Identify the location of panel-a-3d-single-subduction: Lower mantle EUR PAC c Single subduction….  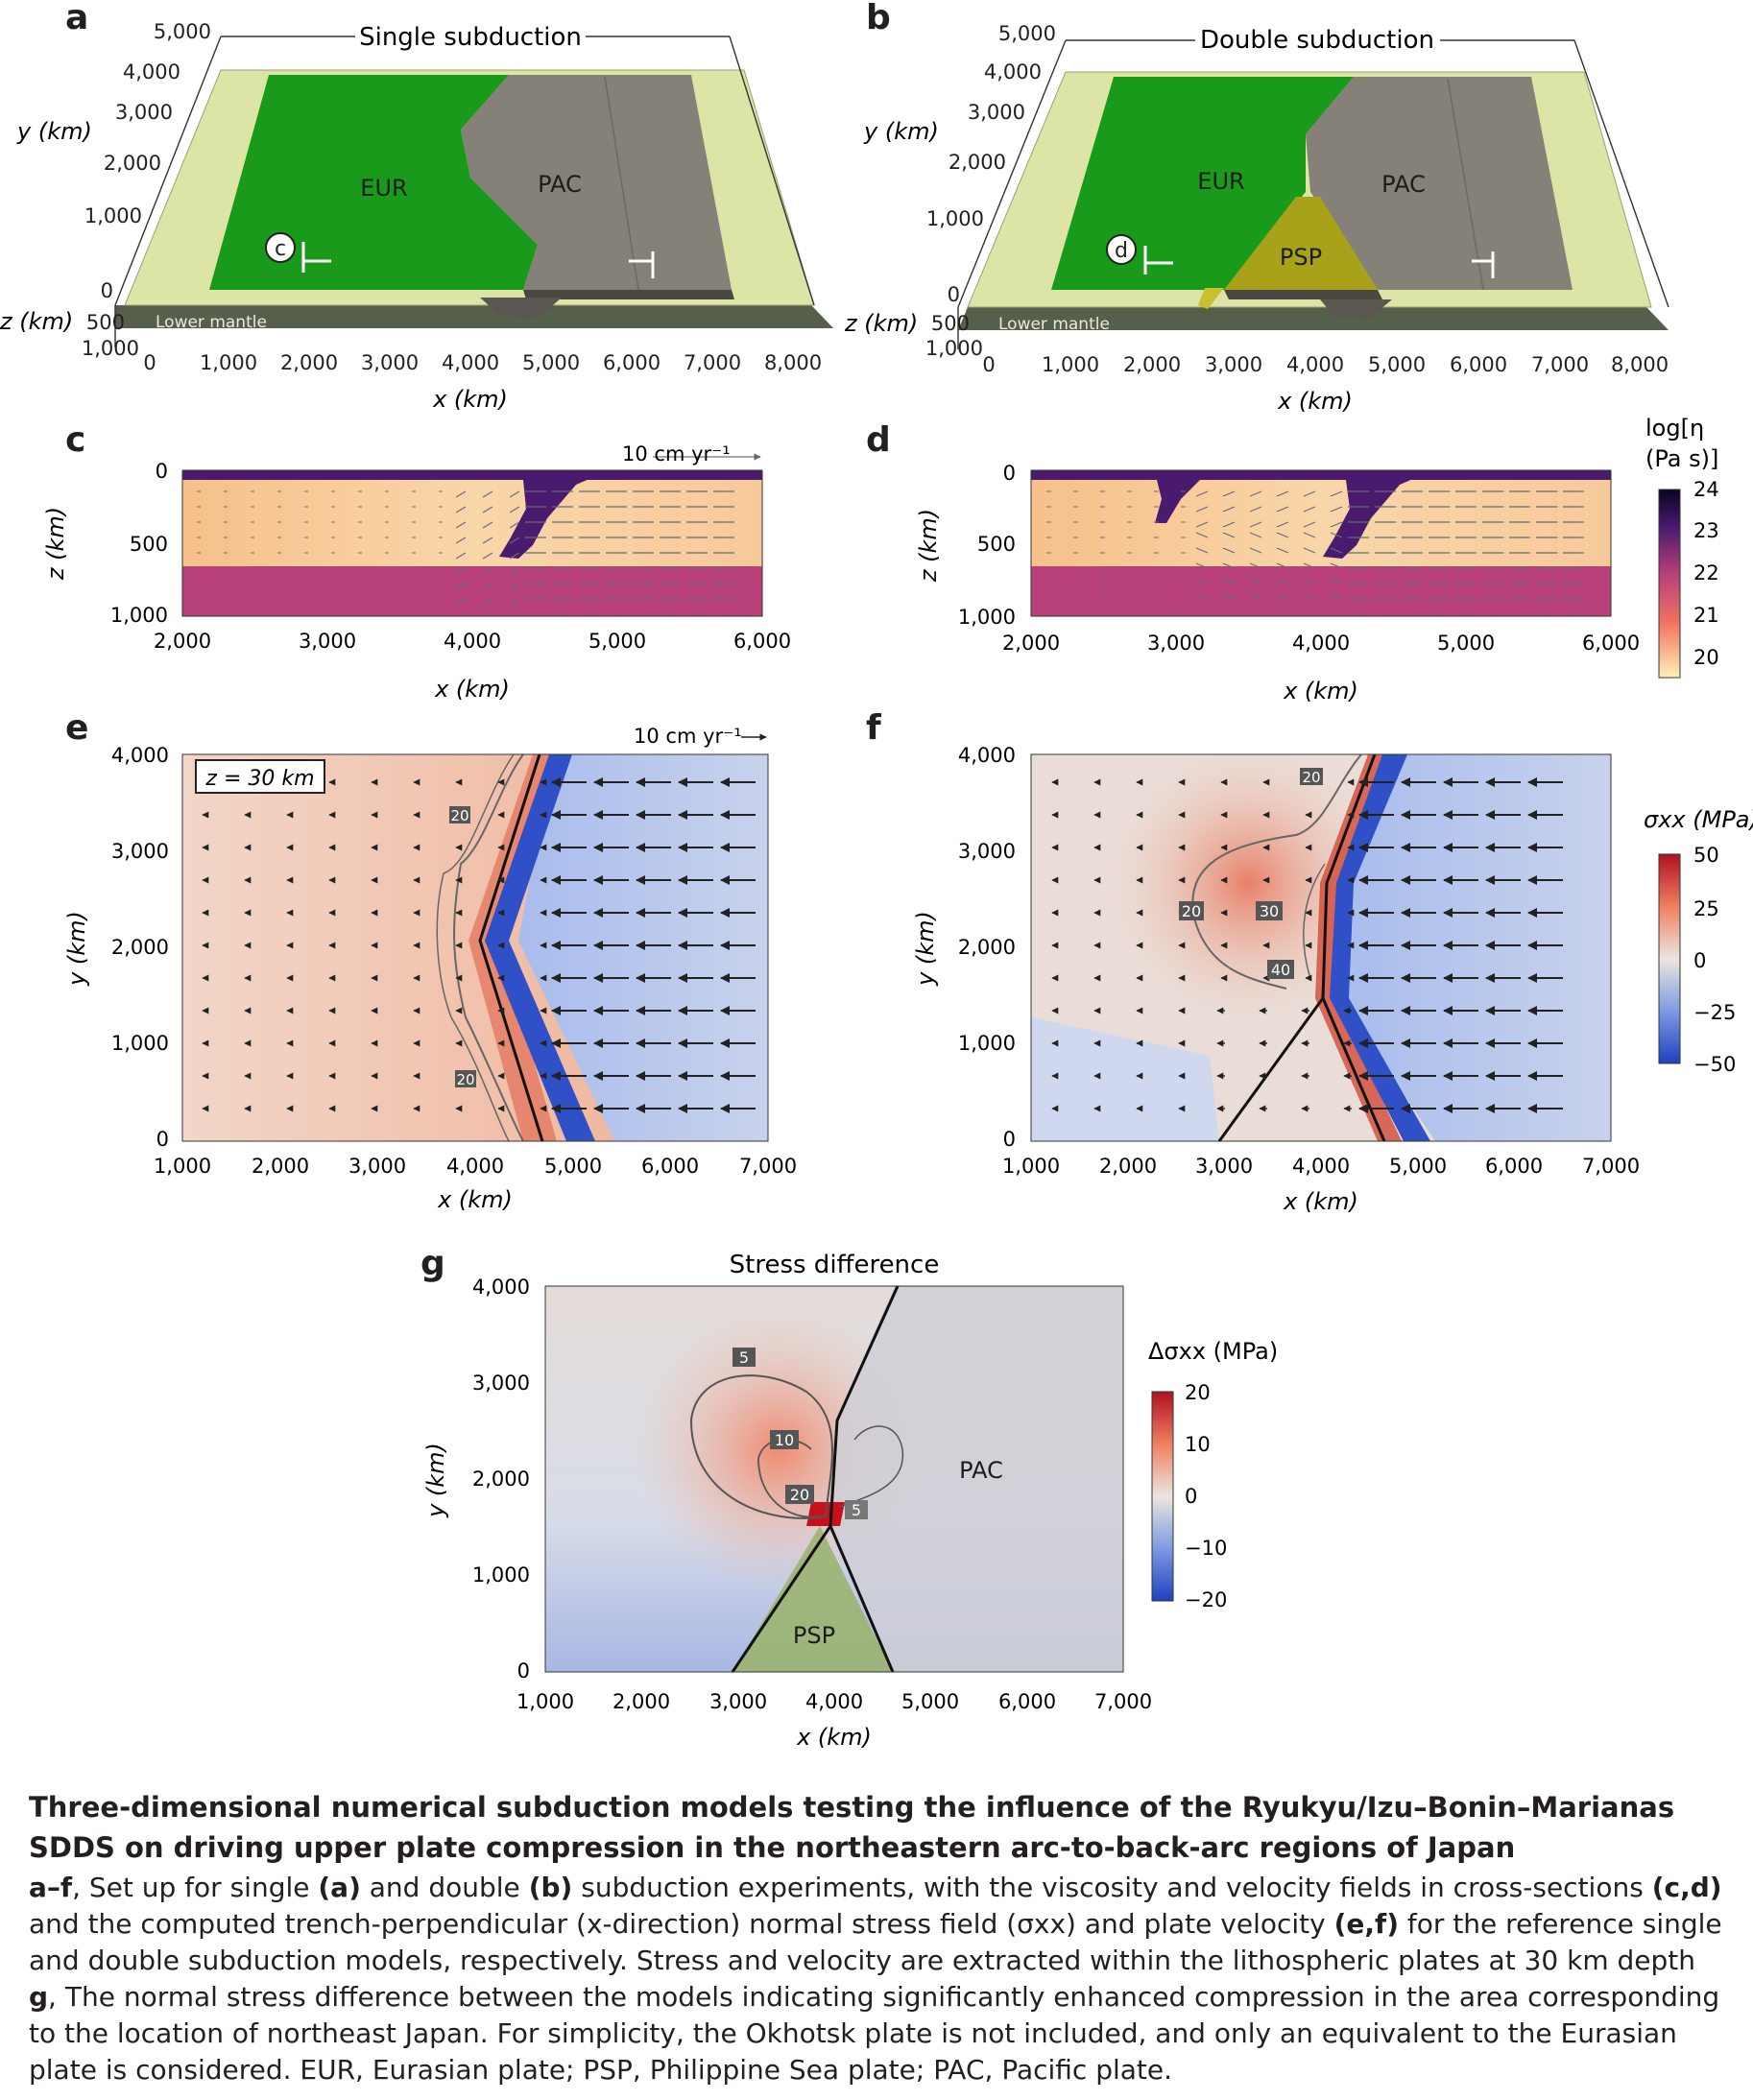
(416, 216).